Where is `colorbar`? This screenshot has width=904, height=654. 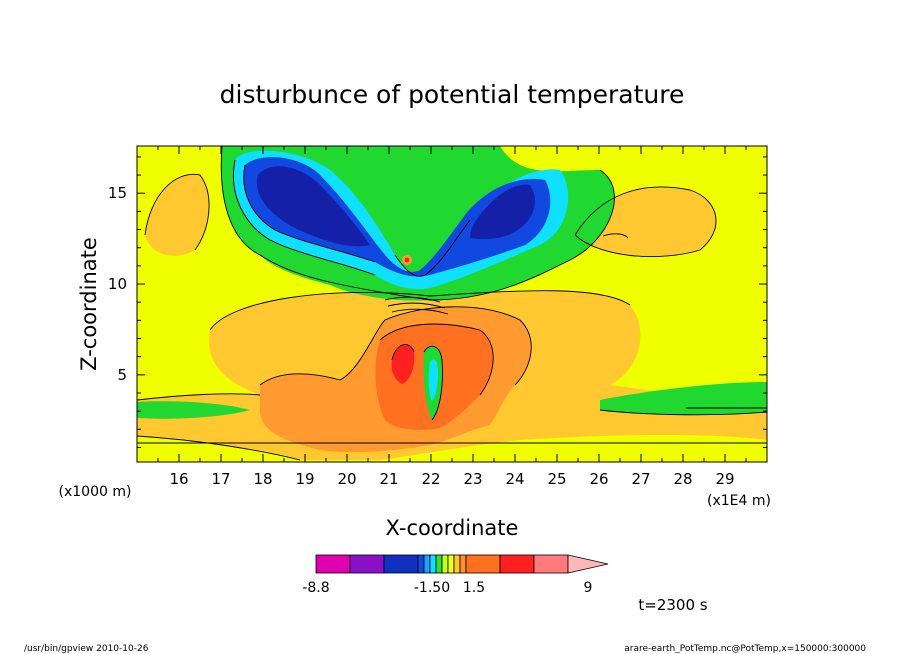 colorbar is located at coordinates (462, 564).